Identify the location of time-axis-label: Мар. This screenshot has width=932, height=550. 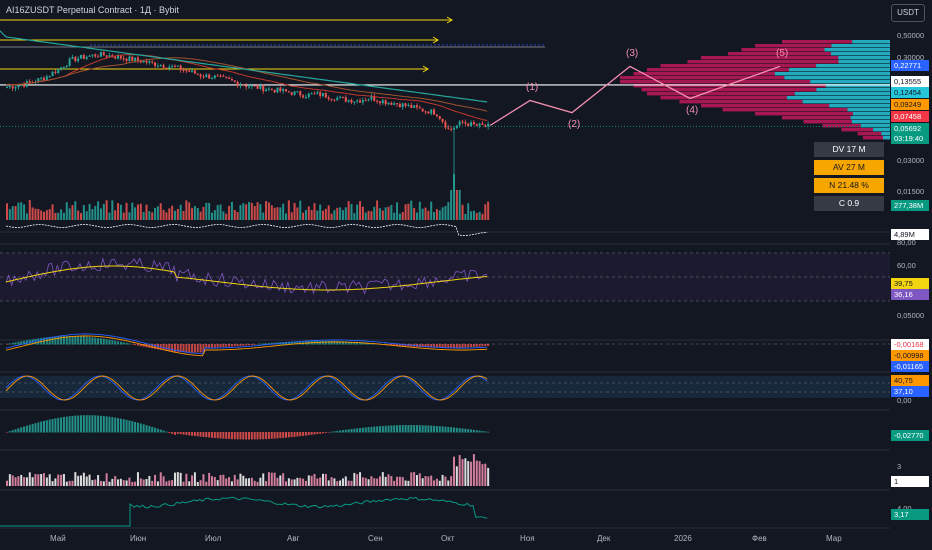
(834, 538).